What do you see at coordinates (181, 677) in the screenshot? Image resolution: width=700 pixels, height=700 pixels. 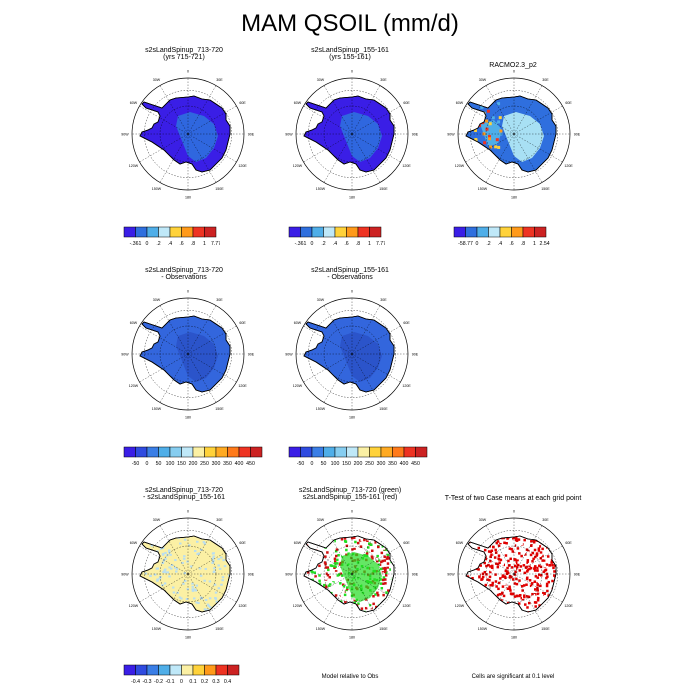 I see `colorbar-r3c1: -0.4 -0.3 -0.2 -0.1 0 0.1 0.2 0.3 0.4` at bounding box center [181, 677].